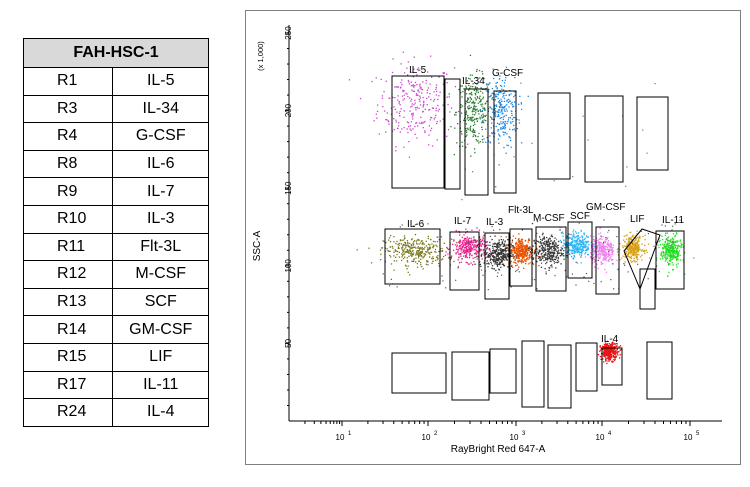 Image resolution: width=750 pixels, height=487 pixels. Describe the element at coordinates (115, 247) in the screenshot. I see `table-row: R11 Flt-3L` at that location.